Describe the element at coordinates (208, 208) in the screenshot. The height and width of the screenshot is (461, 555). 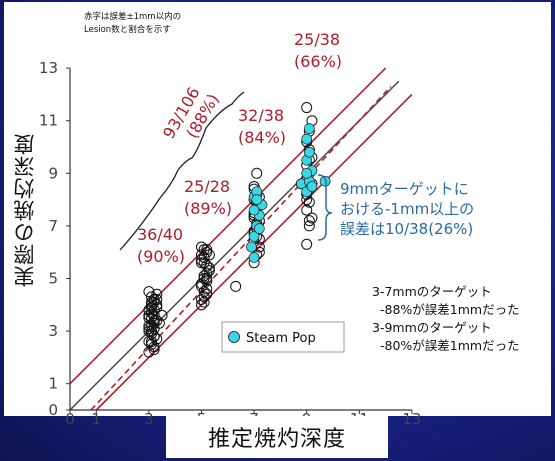
I see `group-5mm-percent: (89%)` at that location.